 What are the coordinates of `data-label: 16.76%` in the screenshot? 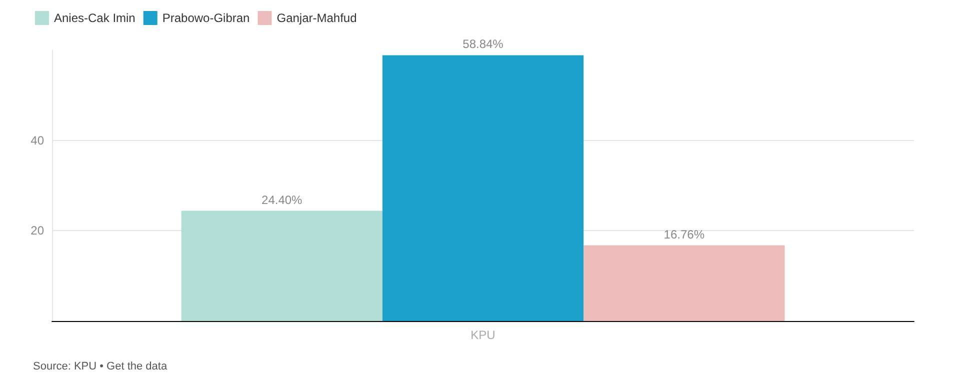 It's located at (684, 234).